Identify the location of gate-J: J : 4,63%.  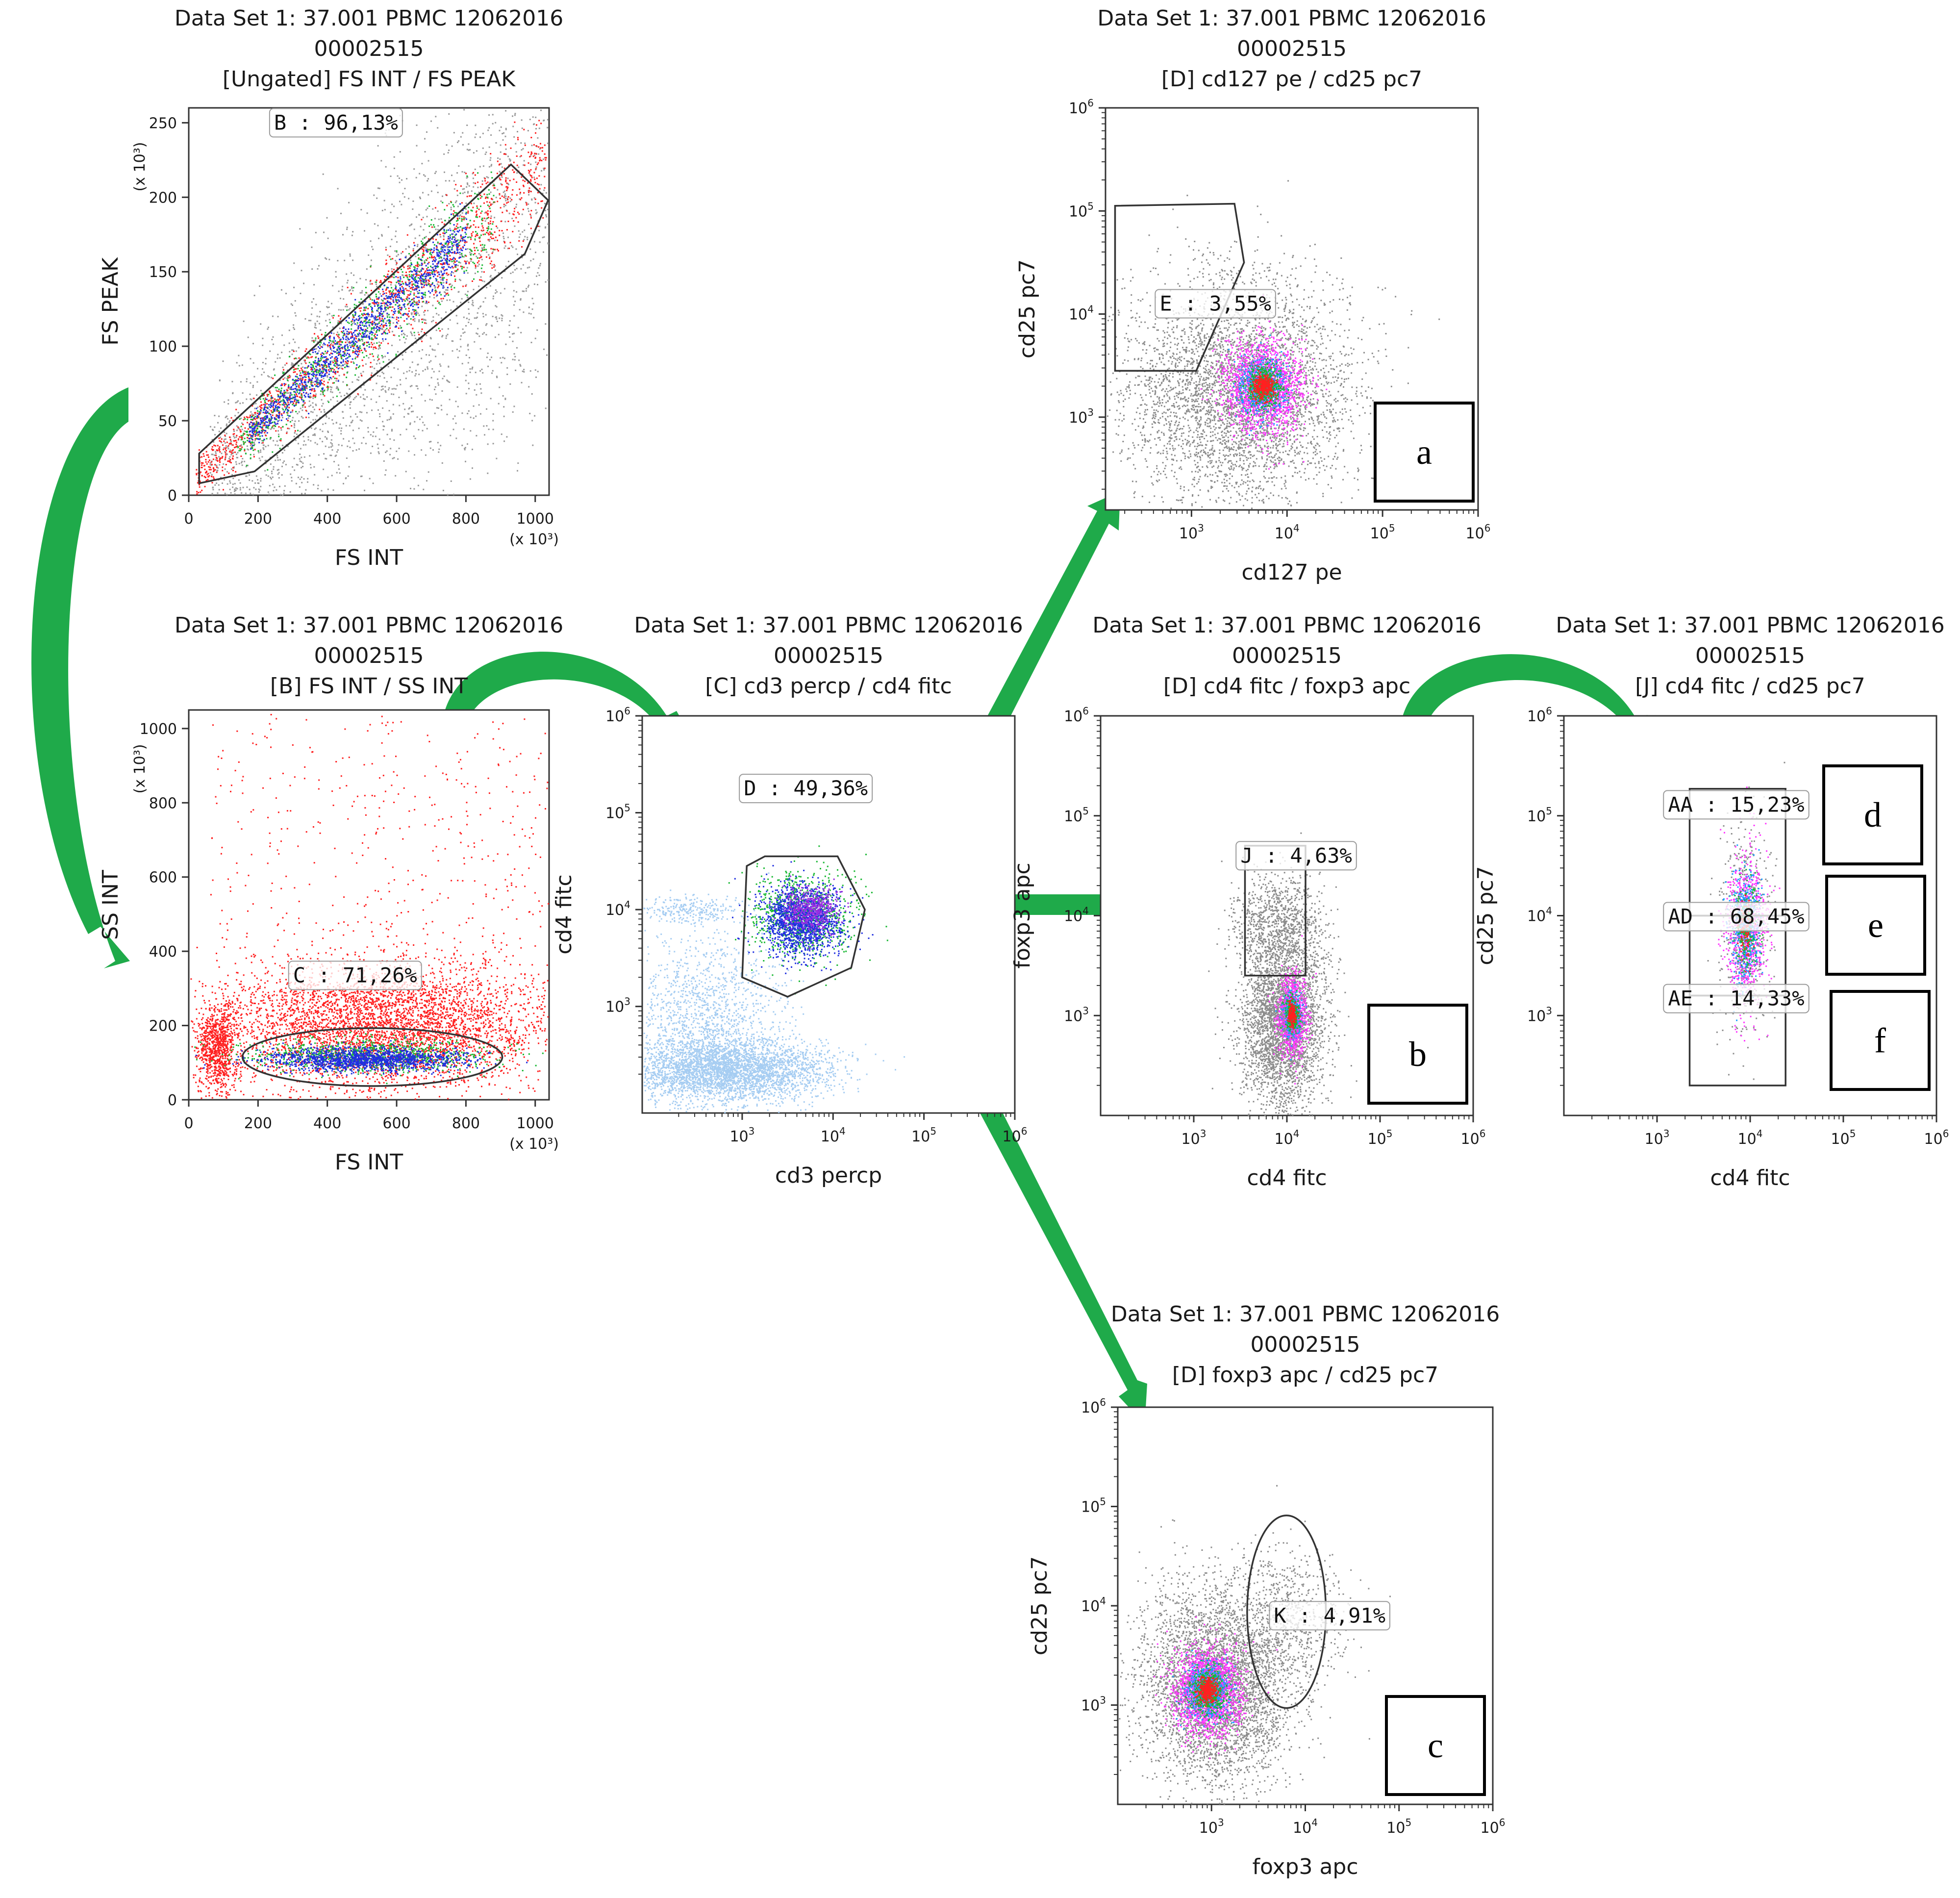
(1296, 909).